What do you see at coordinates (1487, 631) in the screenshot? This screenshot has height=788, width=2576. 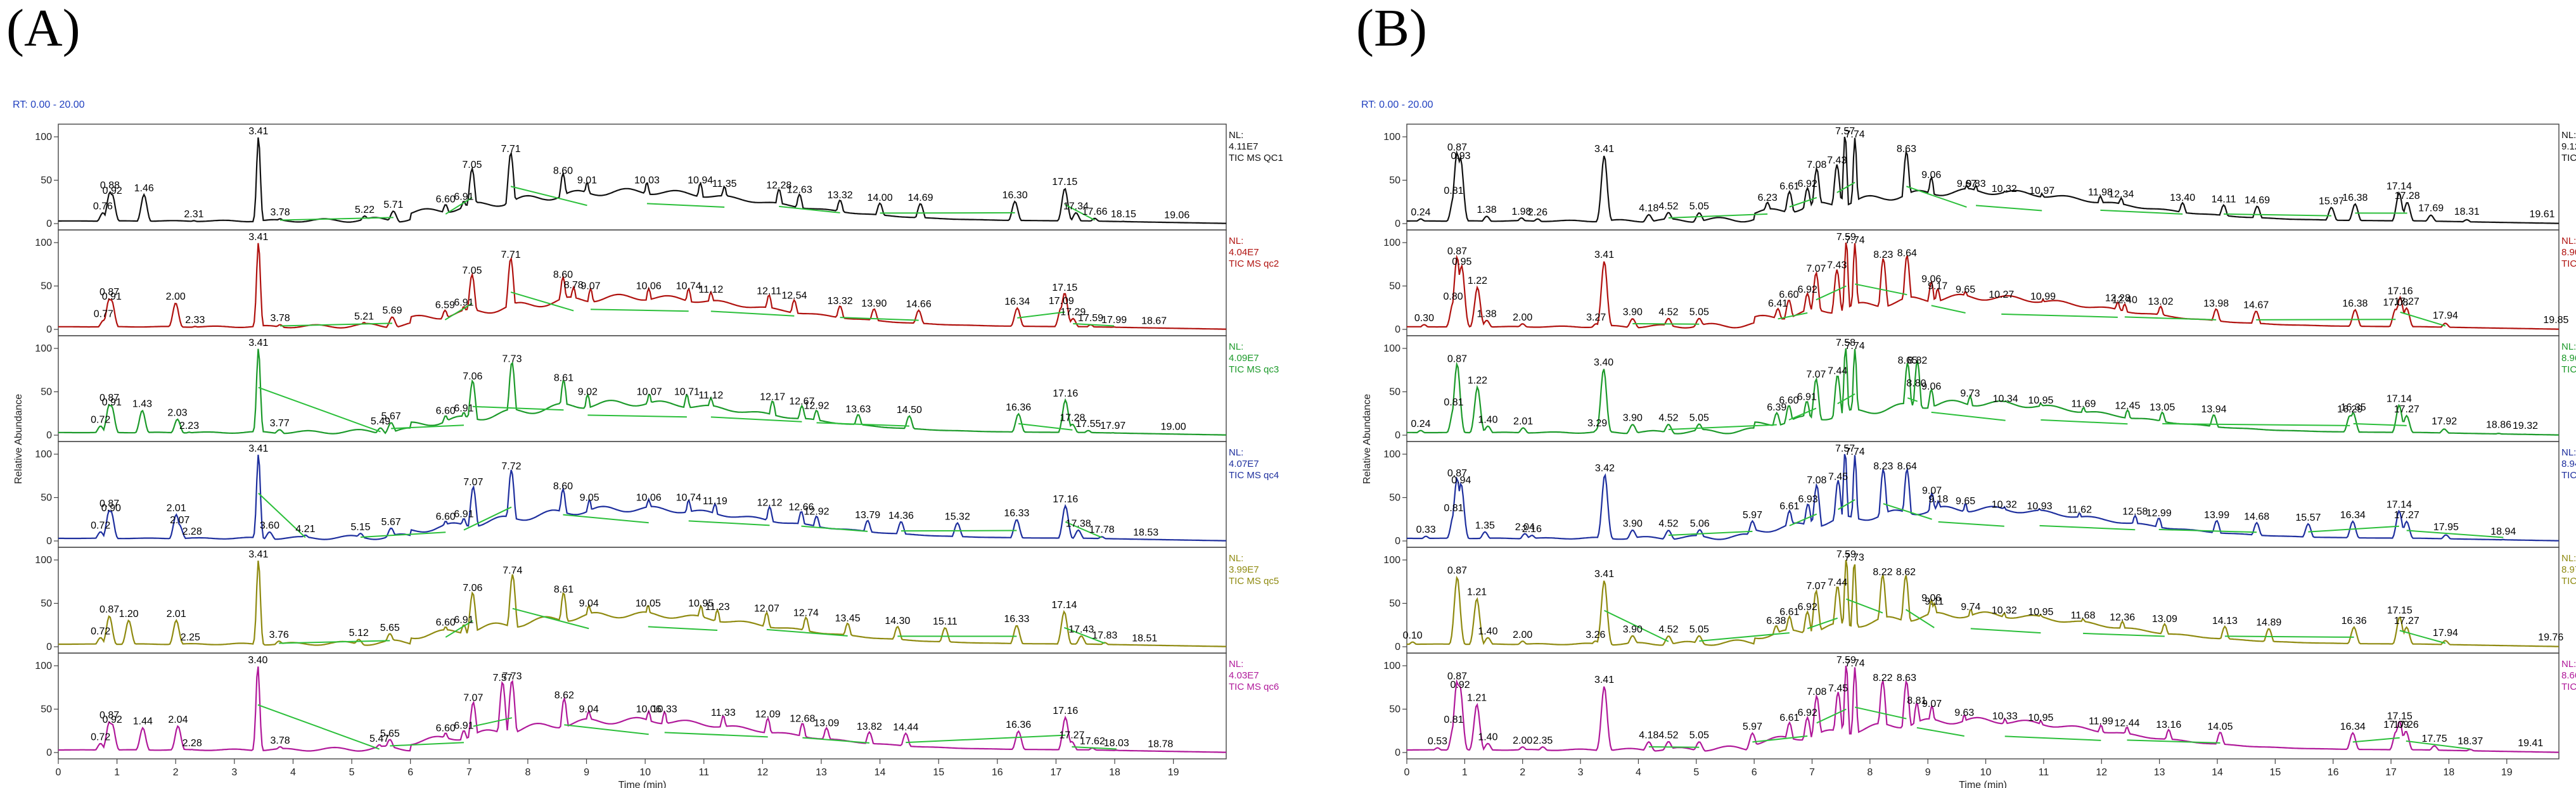 I see `peak-label: 1.40` at bounding box center [1487, 631].